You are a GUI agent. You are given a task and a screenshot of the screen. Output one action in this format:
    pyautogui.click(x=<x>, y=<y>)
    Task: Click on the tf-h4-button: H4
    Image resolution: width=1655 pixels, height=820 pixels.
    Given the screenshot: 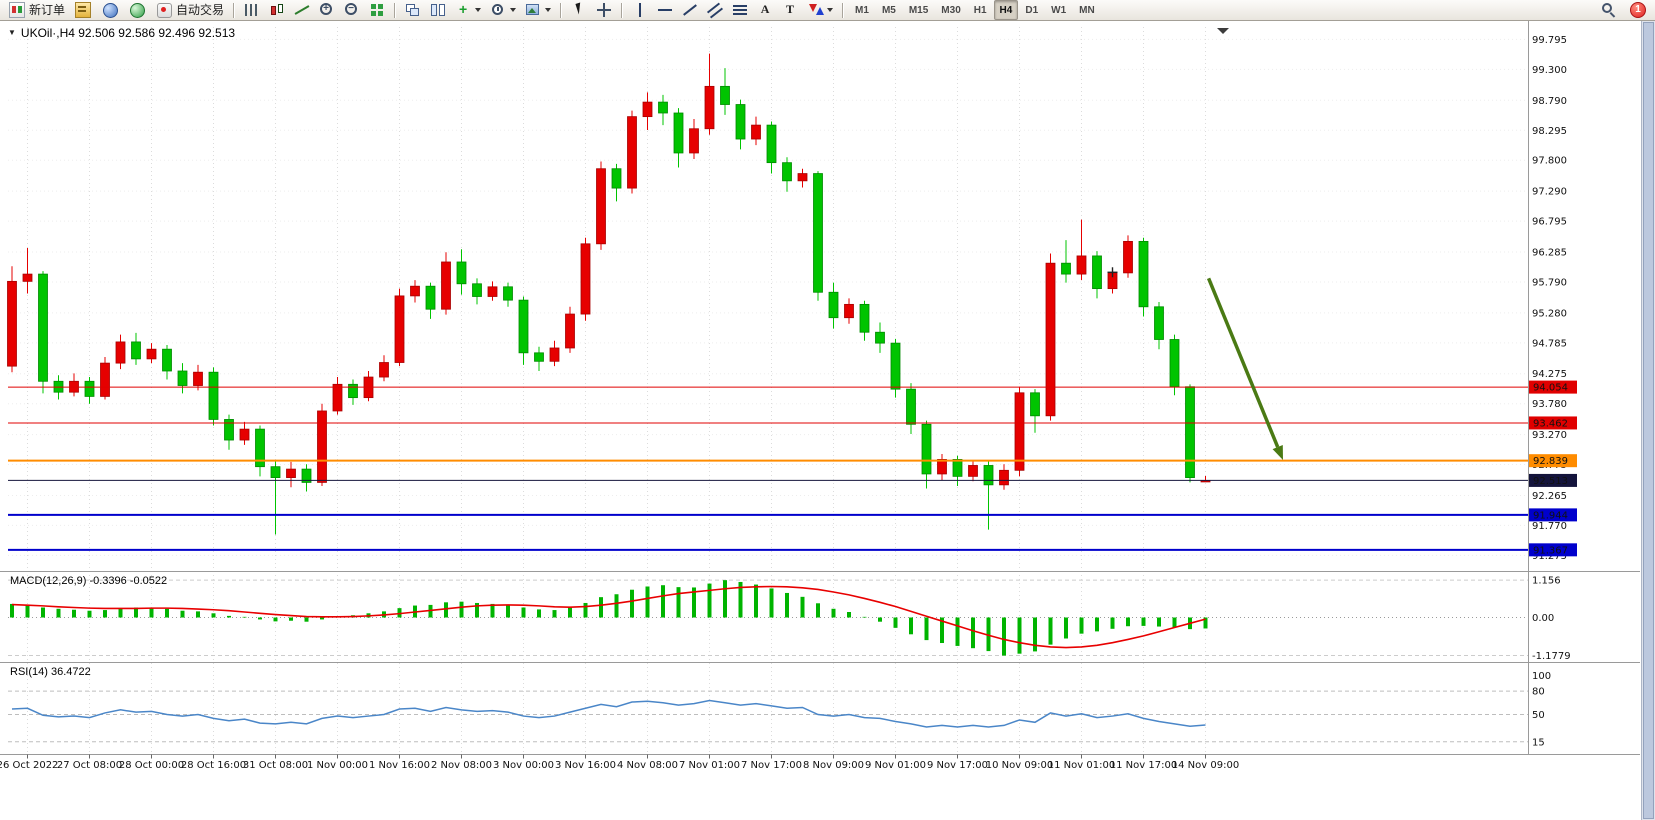 What is the action you would take?
    pyautogui.click(x=1006, y=10)
    